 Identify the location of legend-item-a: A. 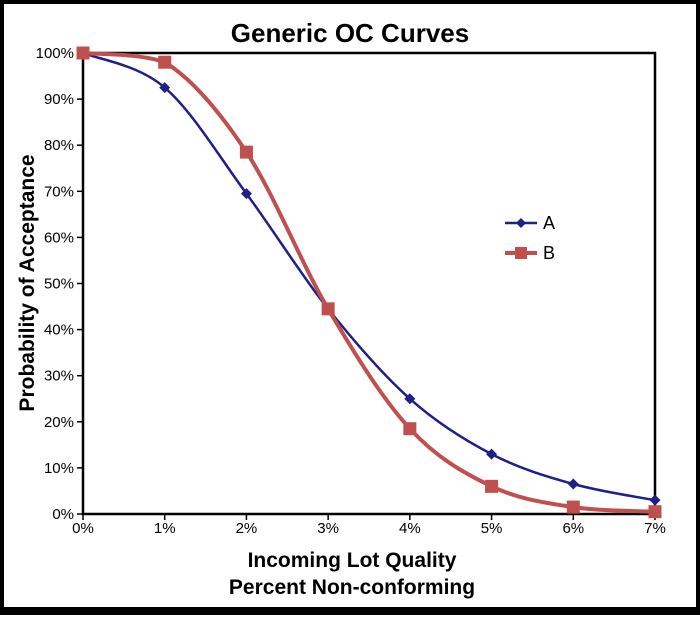
(530, 223).